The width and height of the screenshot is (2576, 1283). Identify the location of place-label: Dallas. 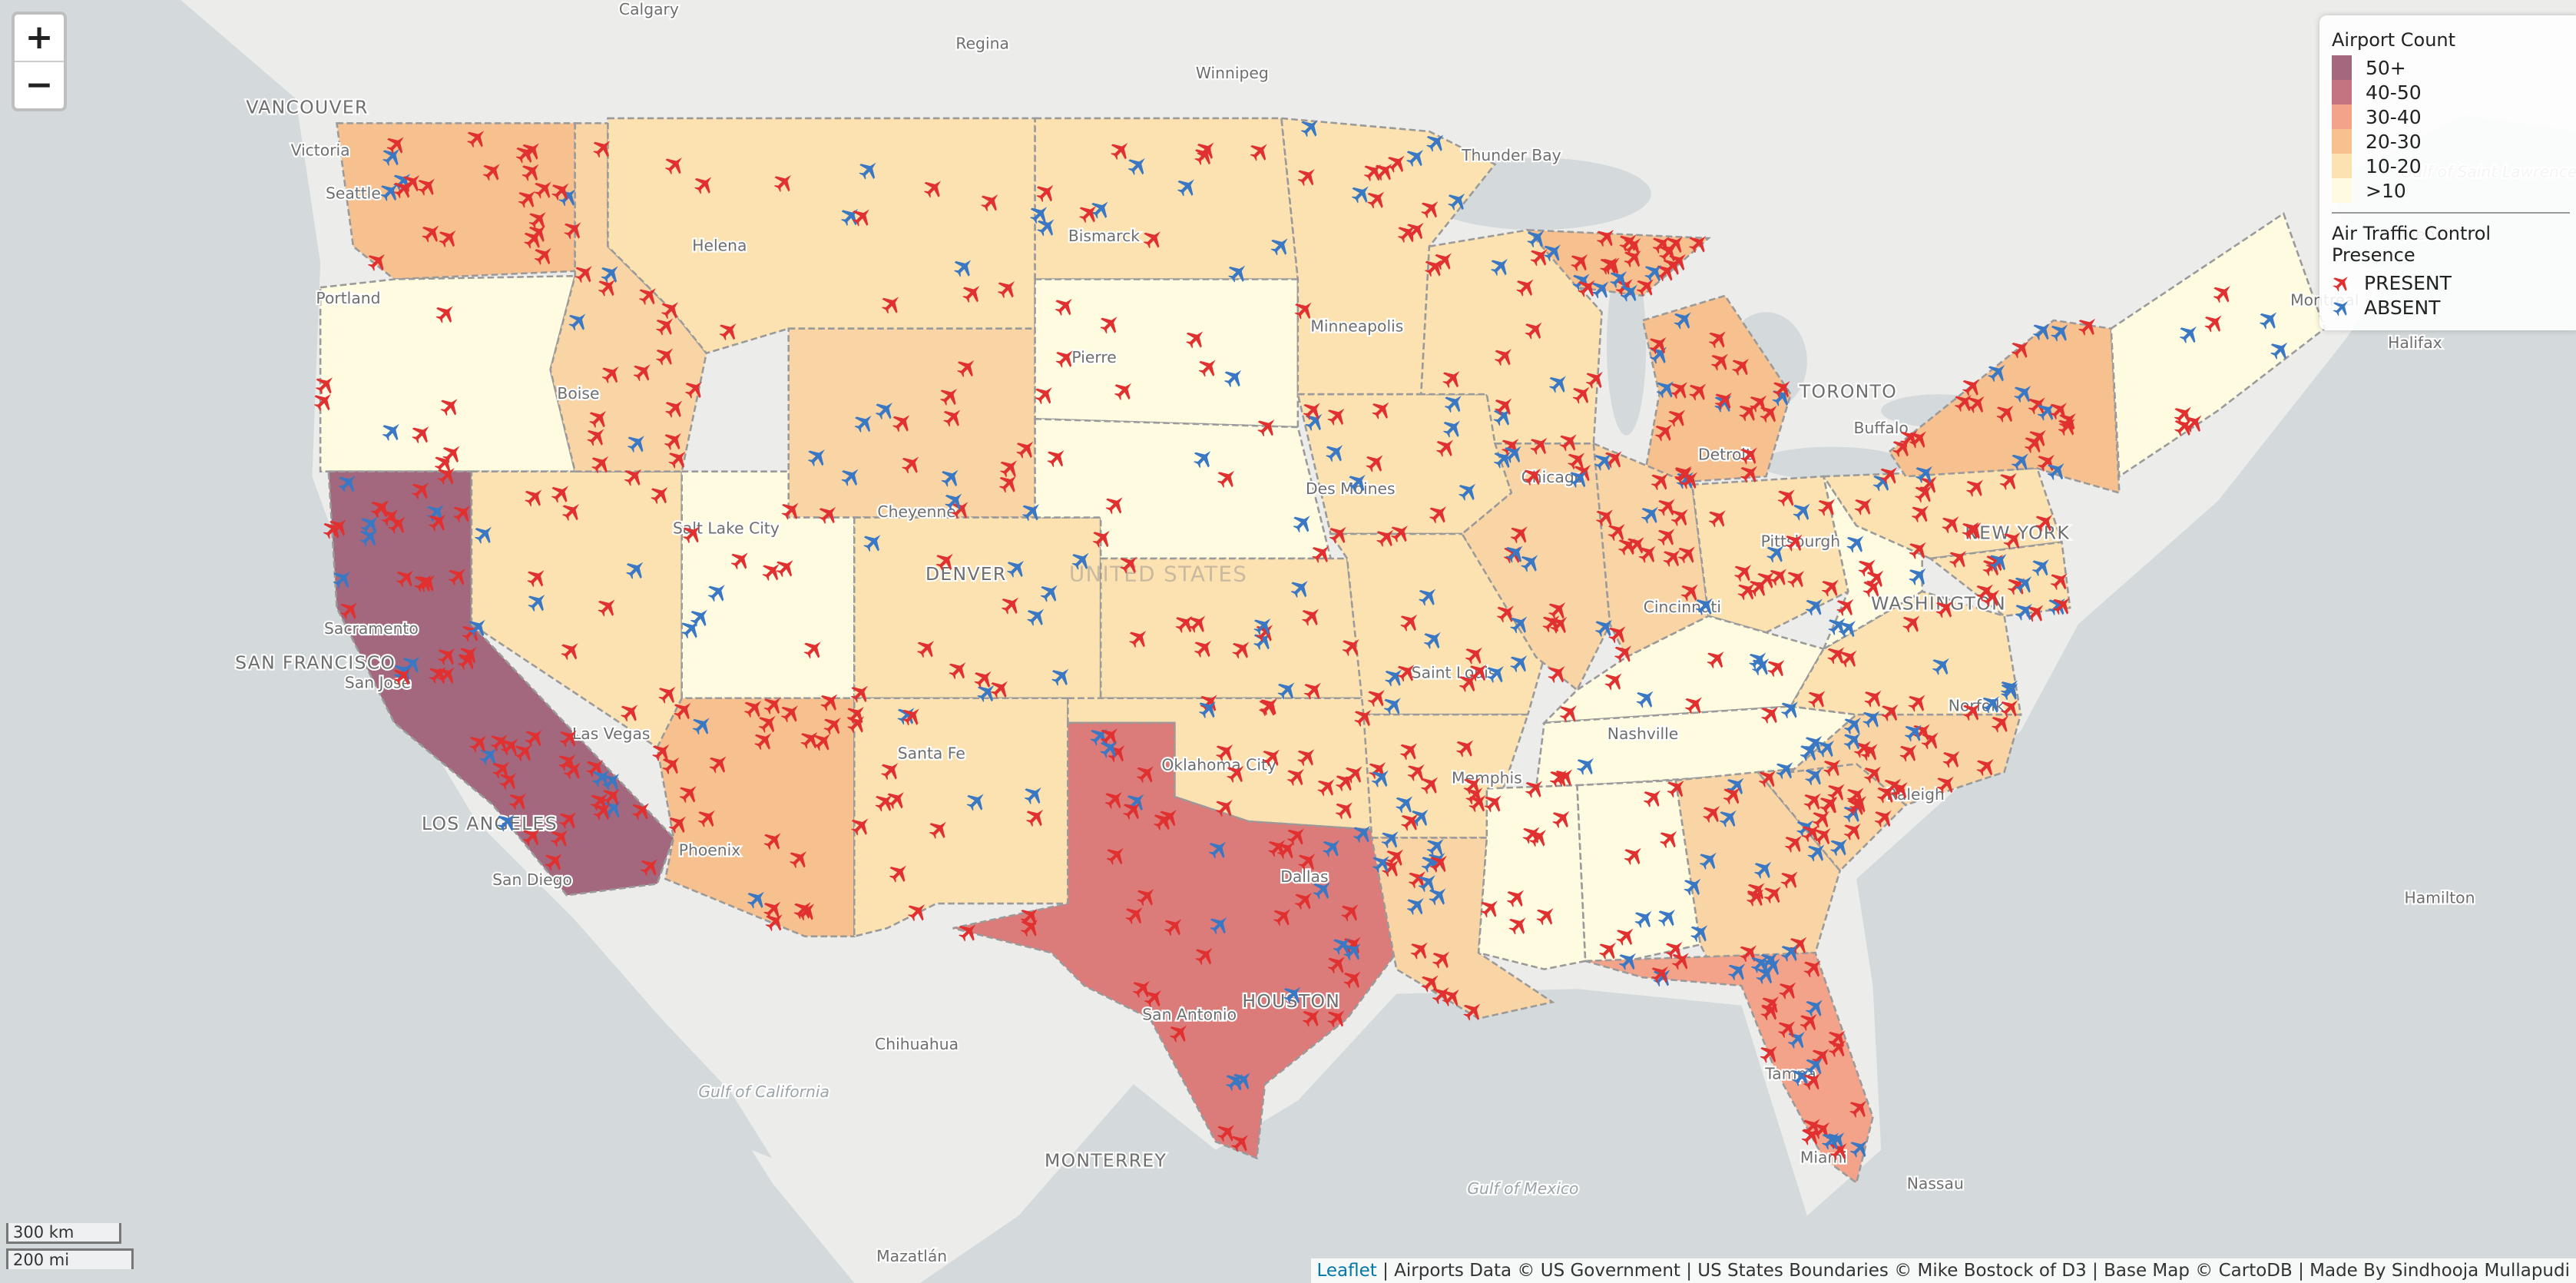
(1304, 877).